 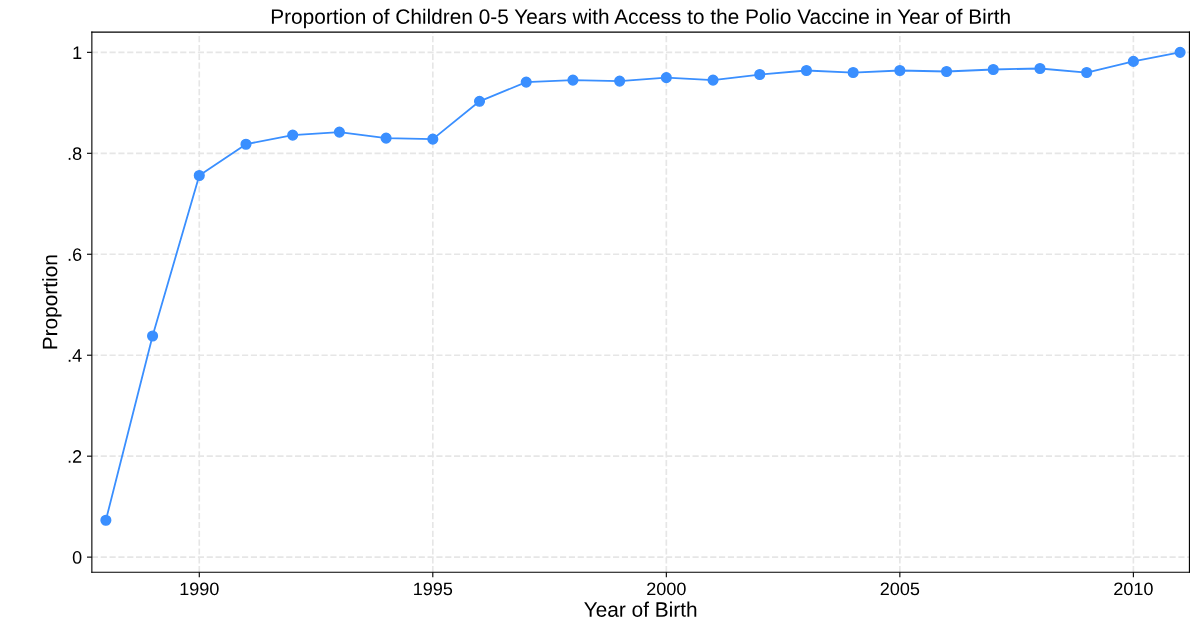 What do you see at coordinates (1133, 589) in the screenshot?
I see `x-tick-label: 2010` at bounding box center [1133, 589].